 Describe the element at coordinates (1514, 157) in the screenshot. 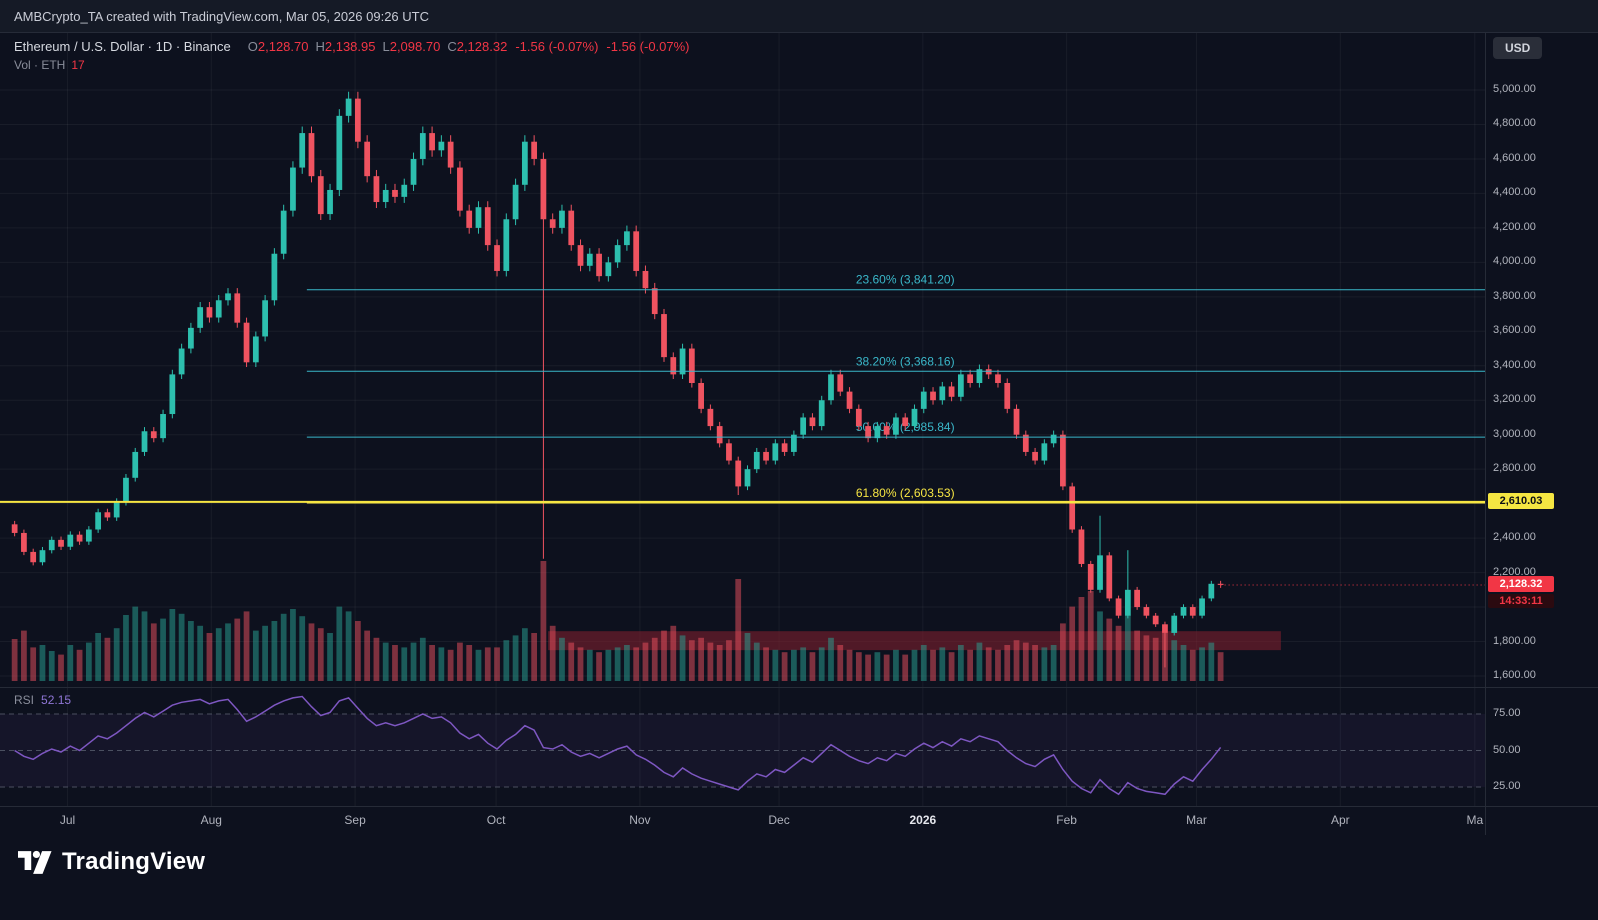

I see `price-tick-label: 4,600.00` at that location.